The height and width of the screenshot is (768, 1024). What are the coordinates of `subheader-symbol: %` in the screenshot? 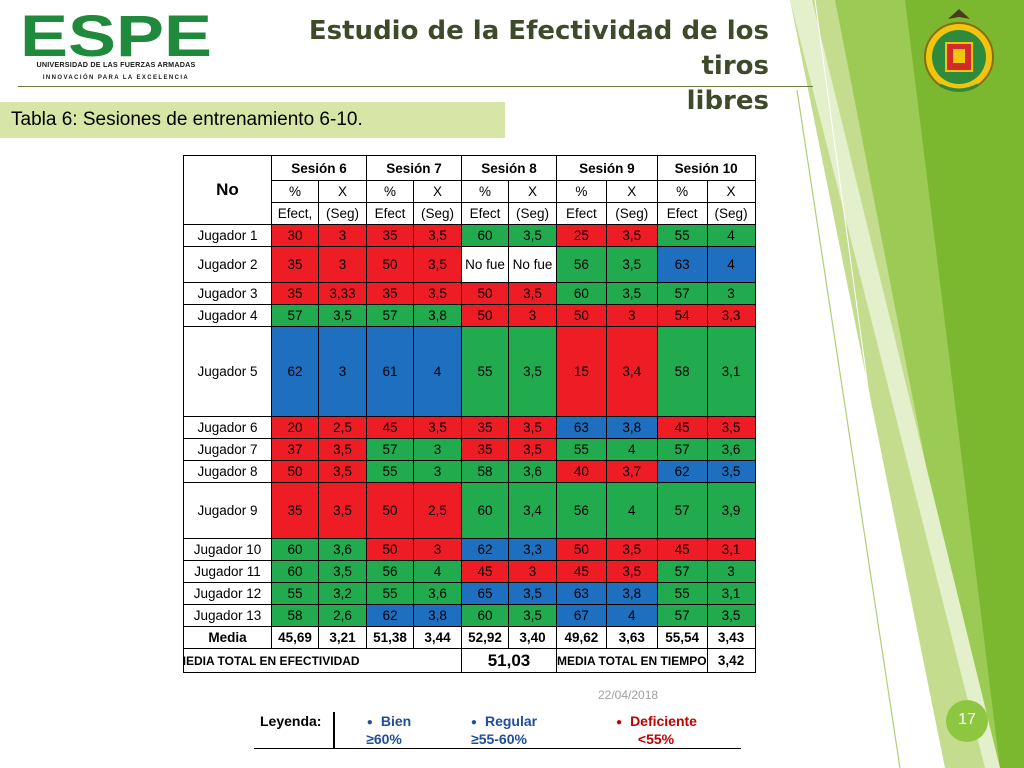 It's located at (390, 191).